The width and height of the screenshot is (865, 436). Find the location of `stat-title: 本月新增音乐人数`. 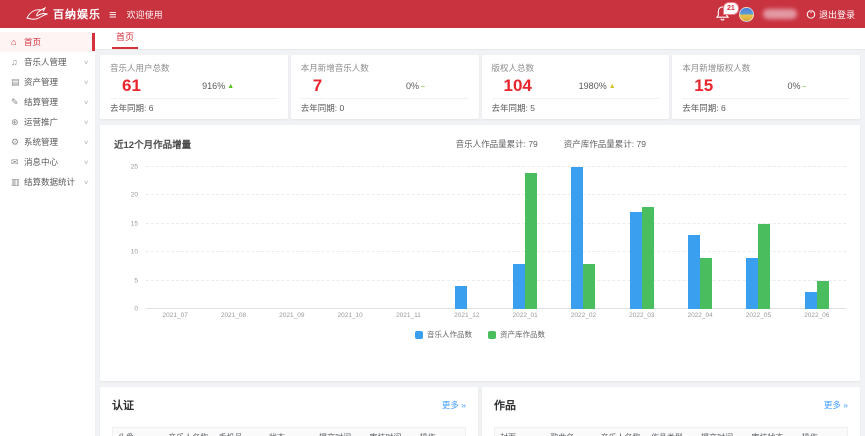

stat-title: 本月新增音乐人数 is located at coordinates (334, 68).